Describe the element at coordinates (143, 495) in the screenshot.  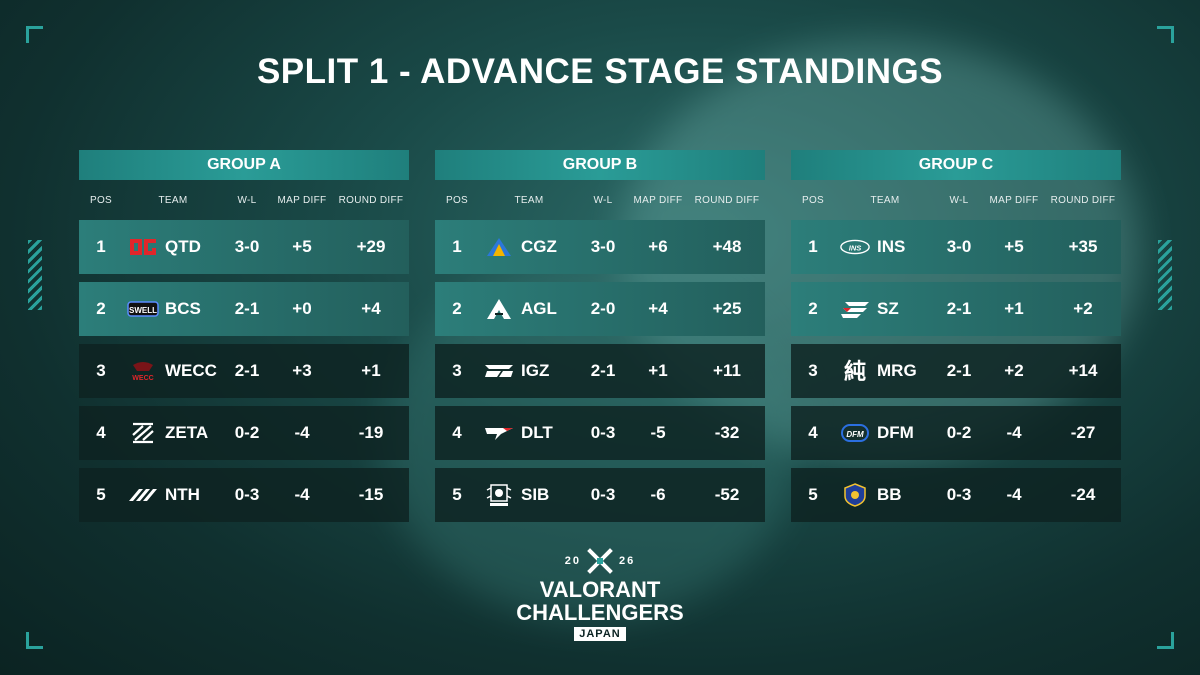
I see `nth-logo-icon` at that location.